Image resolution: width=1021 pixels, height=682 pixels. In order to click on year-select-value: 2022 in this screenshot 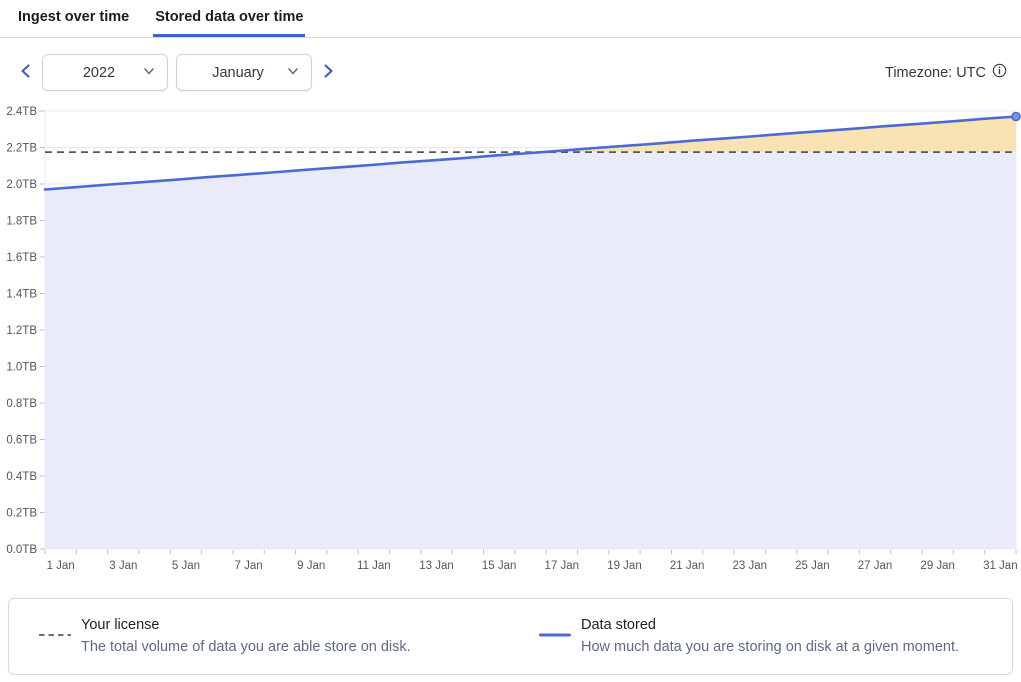, I will do `click(99, 72)`.